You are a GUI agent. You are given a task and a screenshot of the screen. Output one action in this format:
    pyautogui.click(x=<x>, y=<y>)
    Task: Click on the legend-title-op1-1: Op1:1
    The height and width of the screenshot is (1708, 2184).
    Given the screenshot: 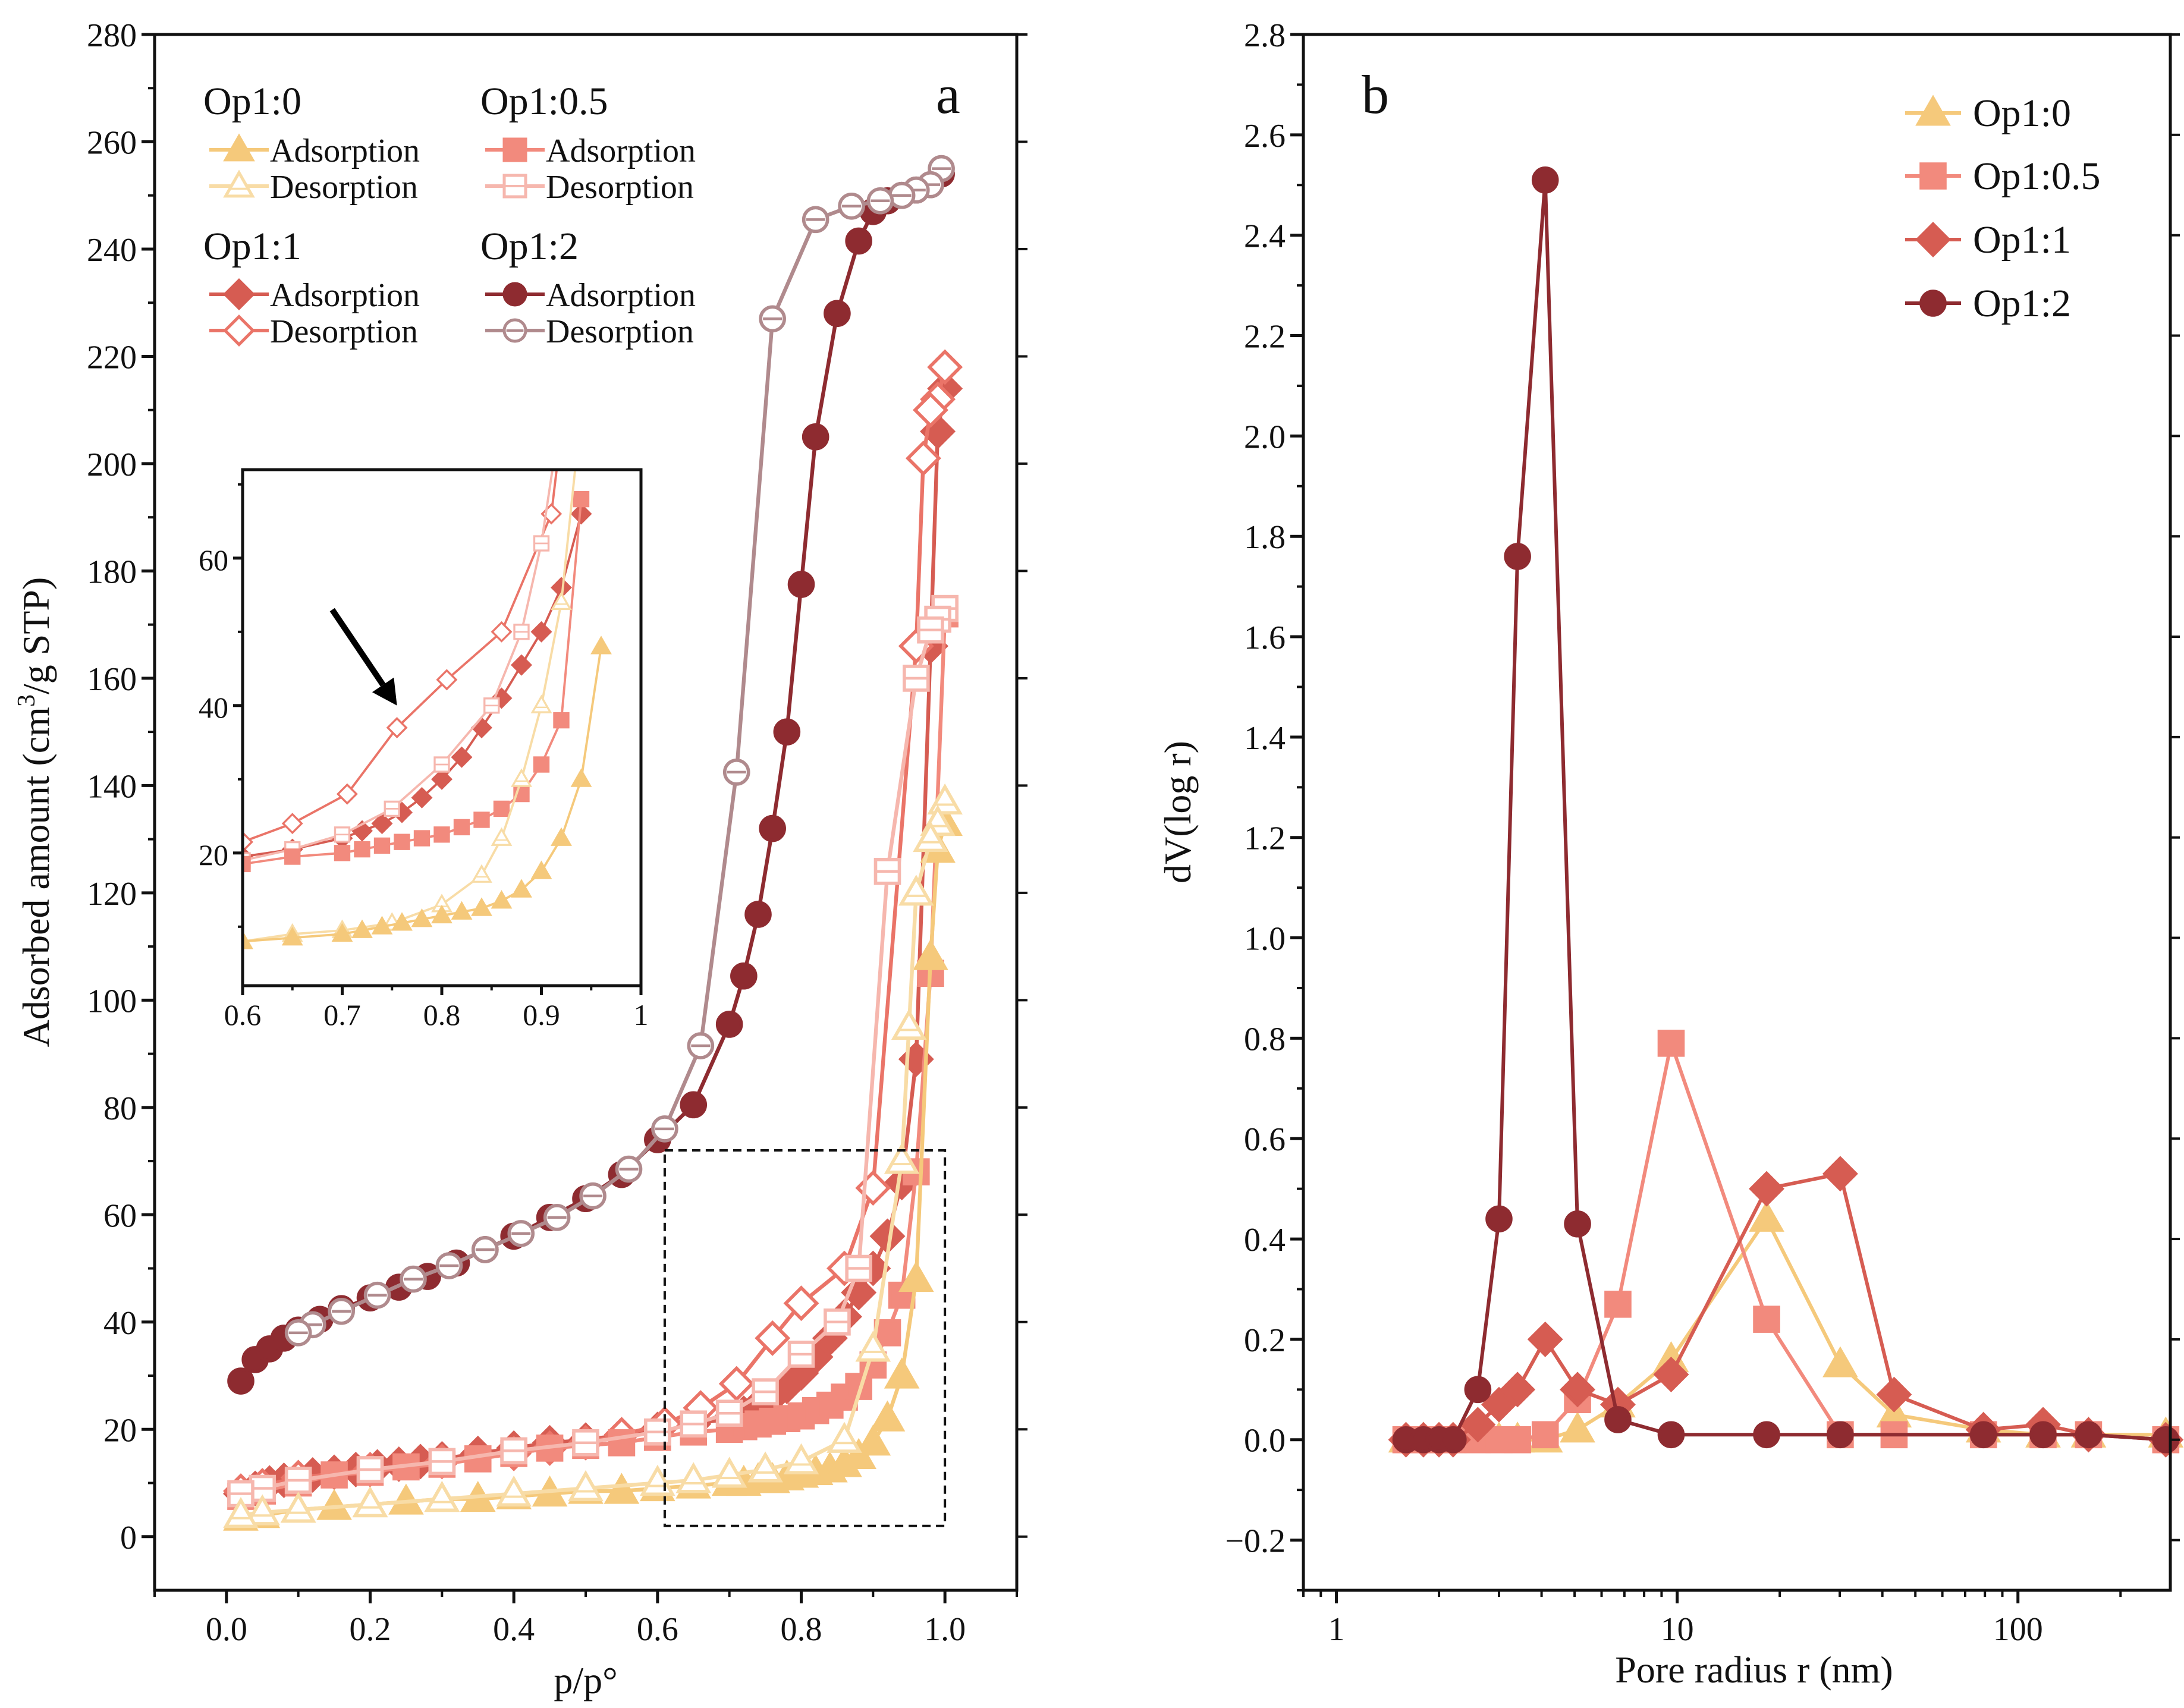 What is the action you would take?
    pyautogui.click(x=252, y=246)
    